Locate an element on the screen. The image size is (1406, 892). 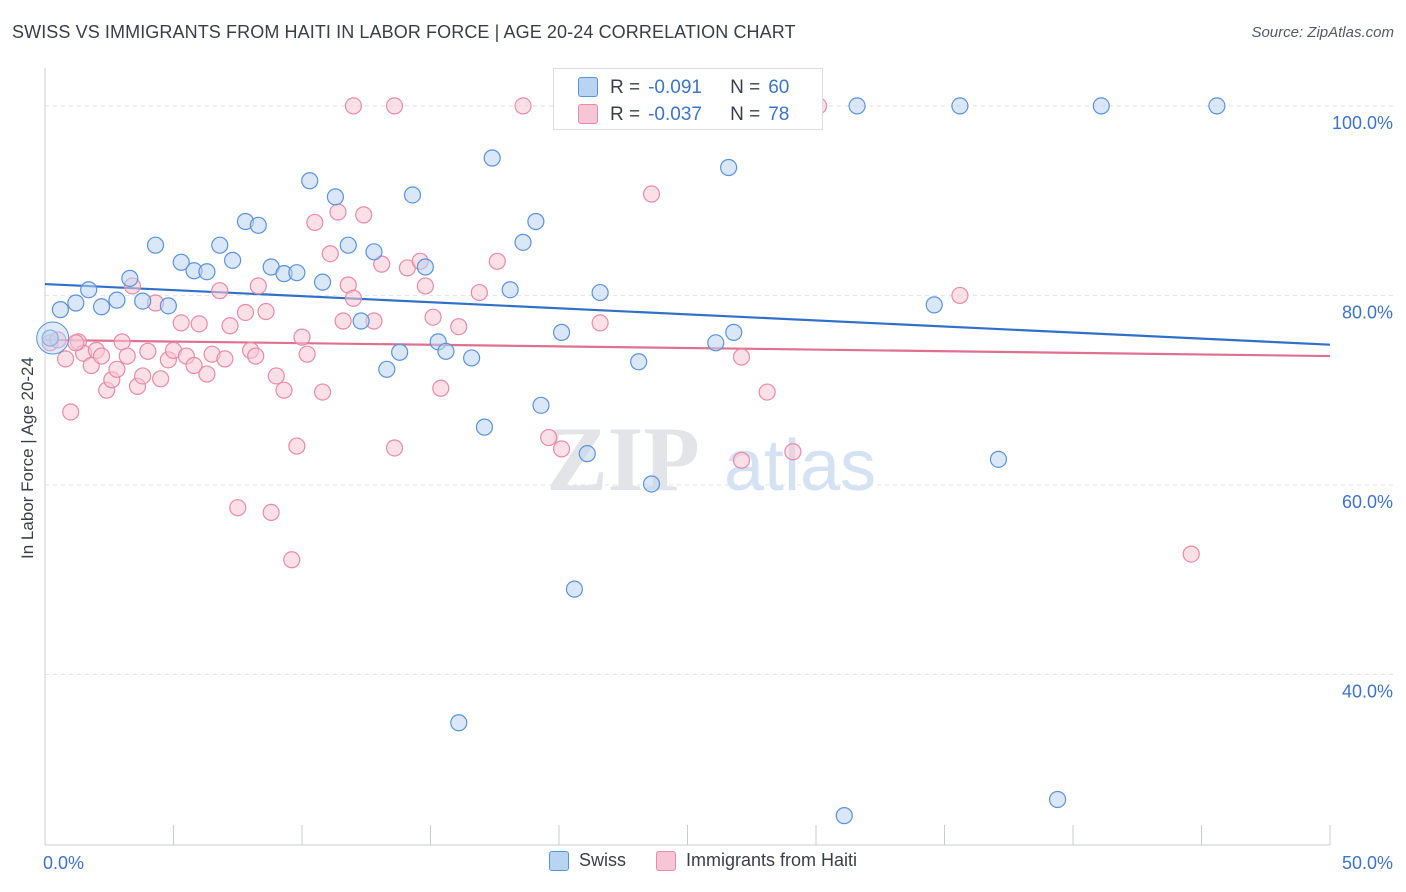
x-tick-label: 0.0% is located at coordinates (63, 863).